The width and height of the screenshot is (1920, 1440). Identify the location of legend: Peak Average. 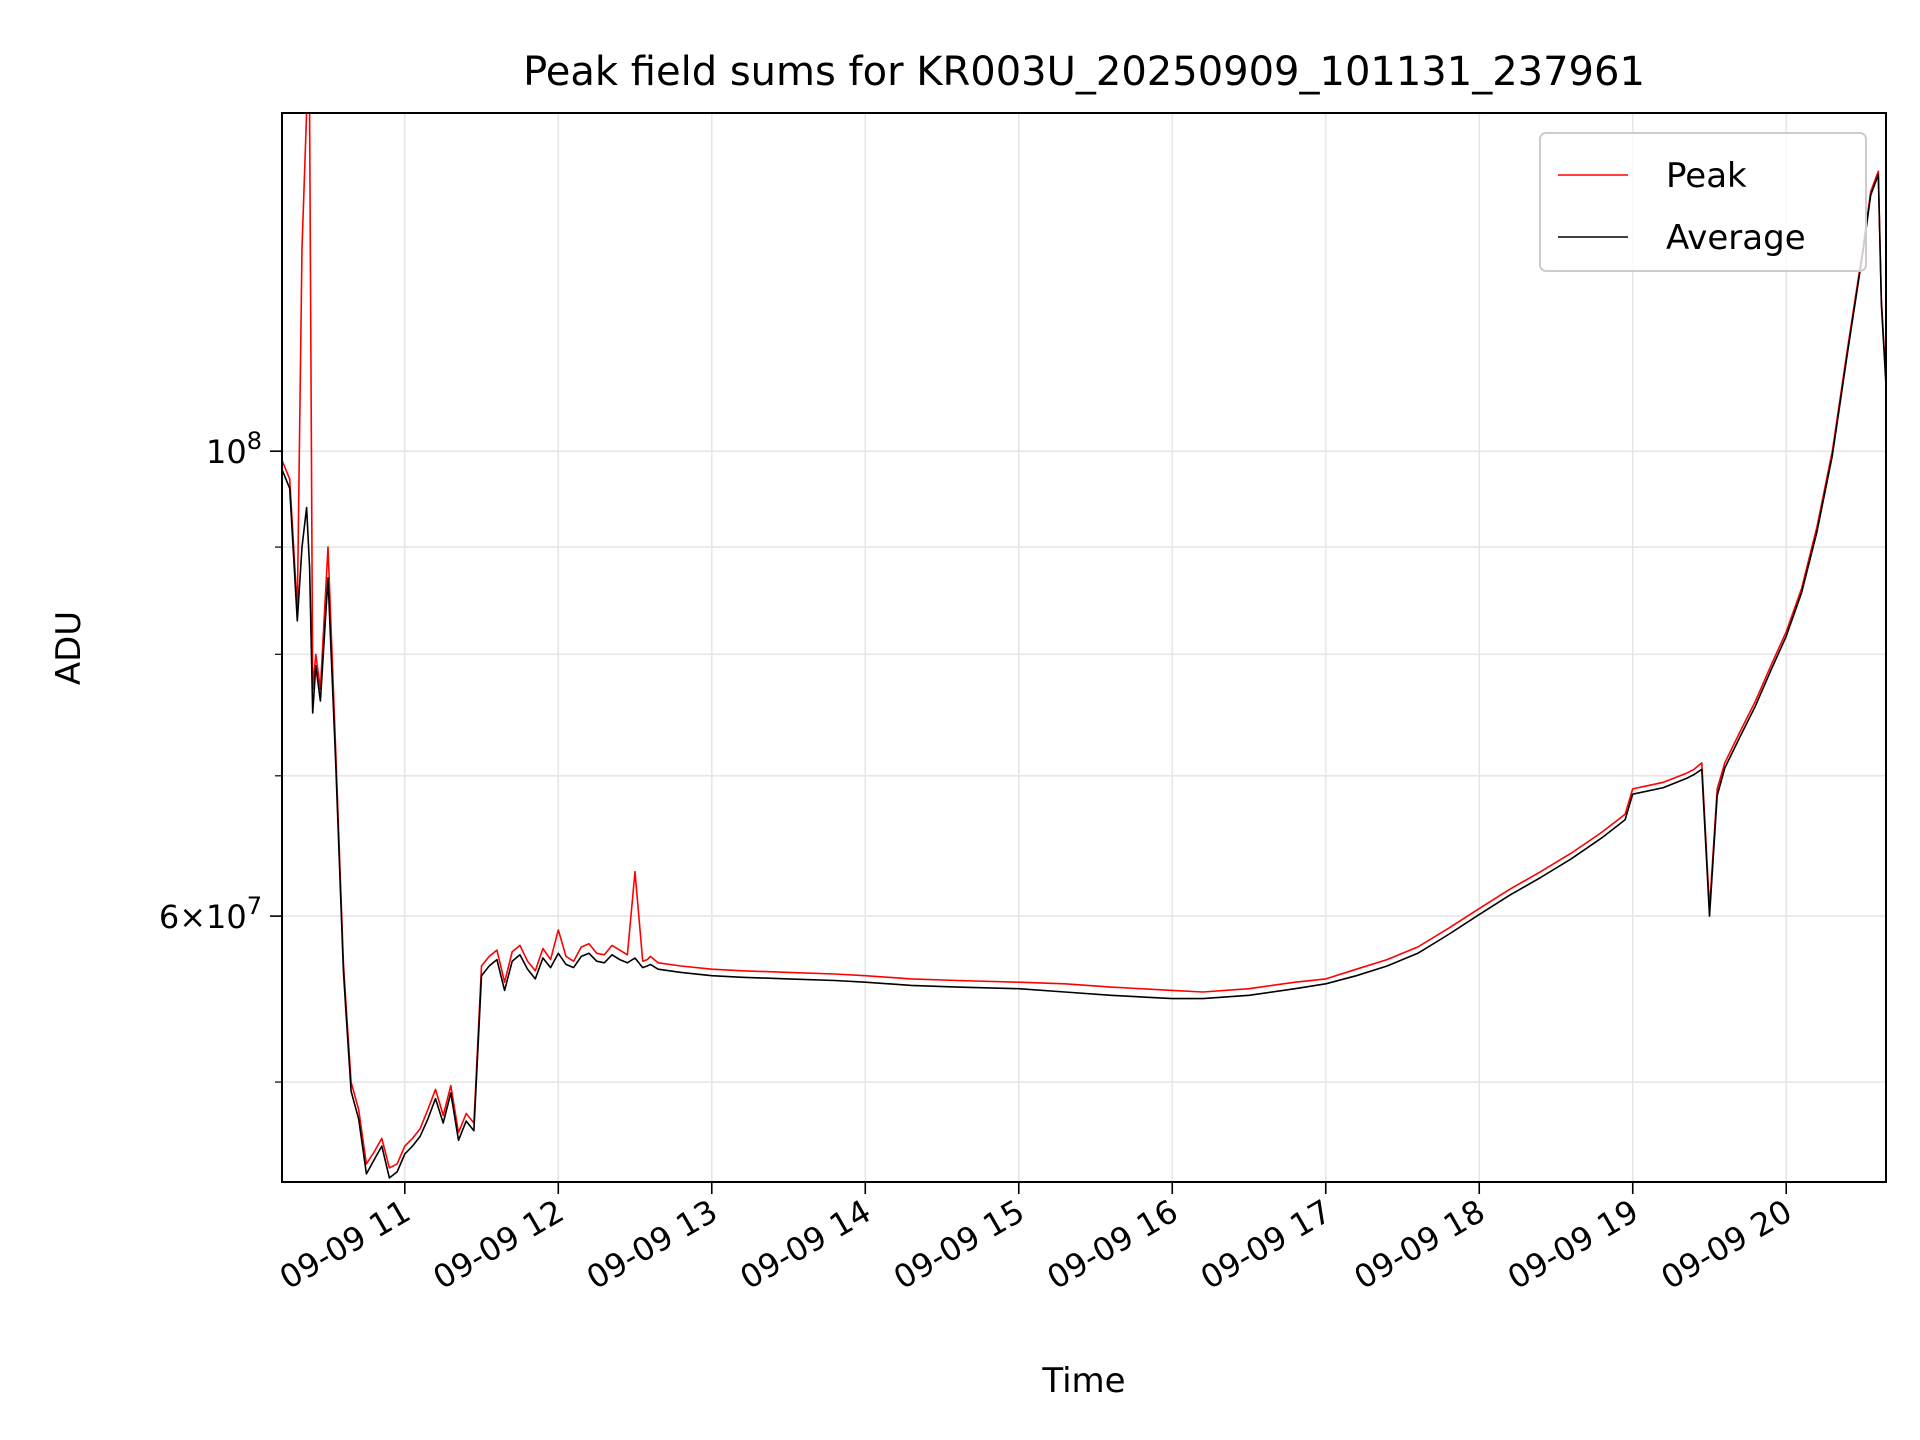
(1703, 202).